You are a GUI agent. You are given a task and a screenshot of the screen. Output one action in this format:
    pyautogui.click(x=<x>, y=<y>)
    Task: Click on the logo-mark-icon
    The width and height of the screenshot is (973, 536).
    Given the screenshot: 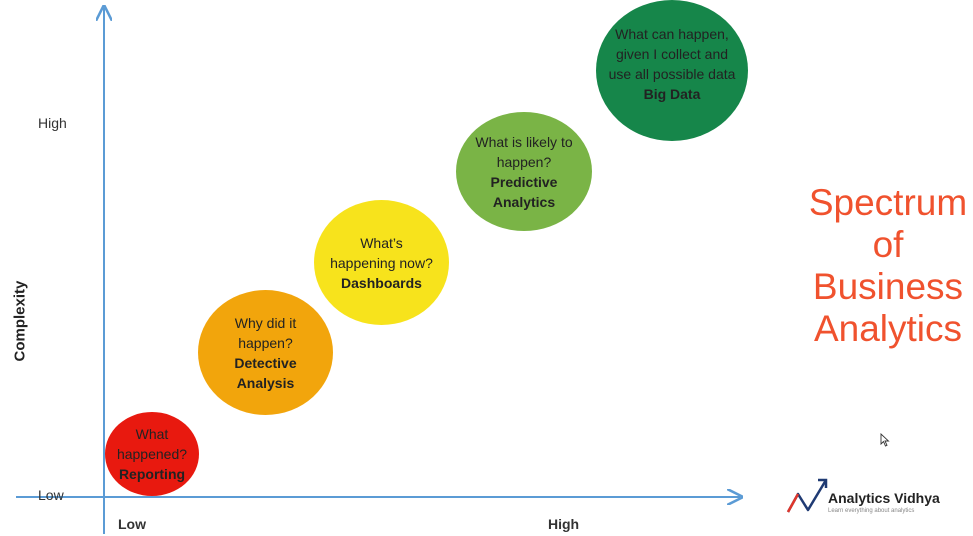 What is the action you would take?
    pyautogui.click(x=807, y=495)
    